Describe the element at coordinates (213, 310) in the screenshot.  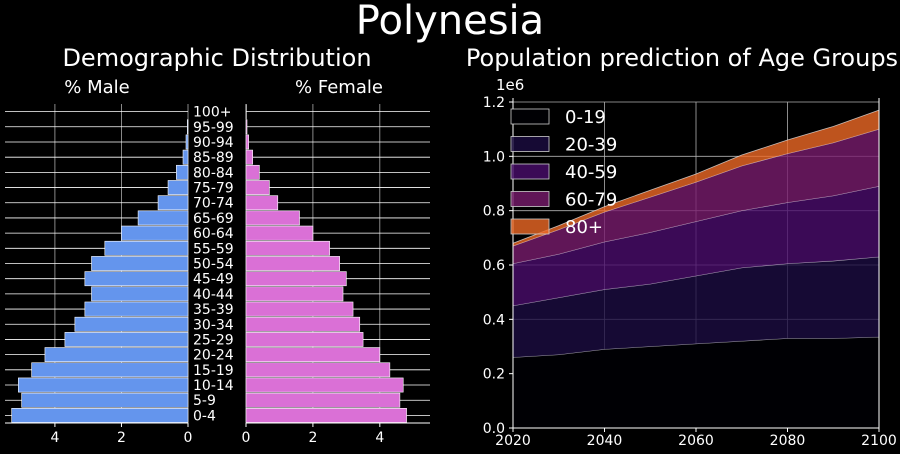
I see `age-group-label: 35-39` at that location.